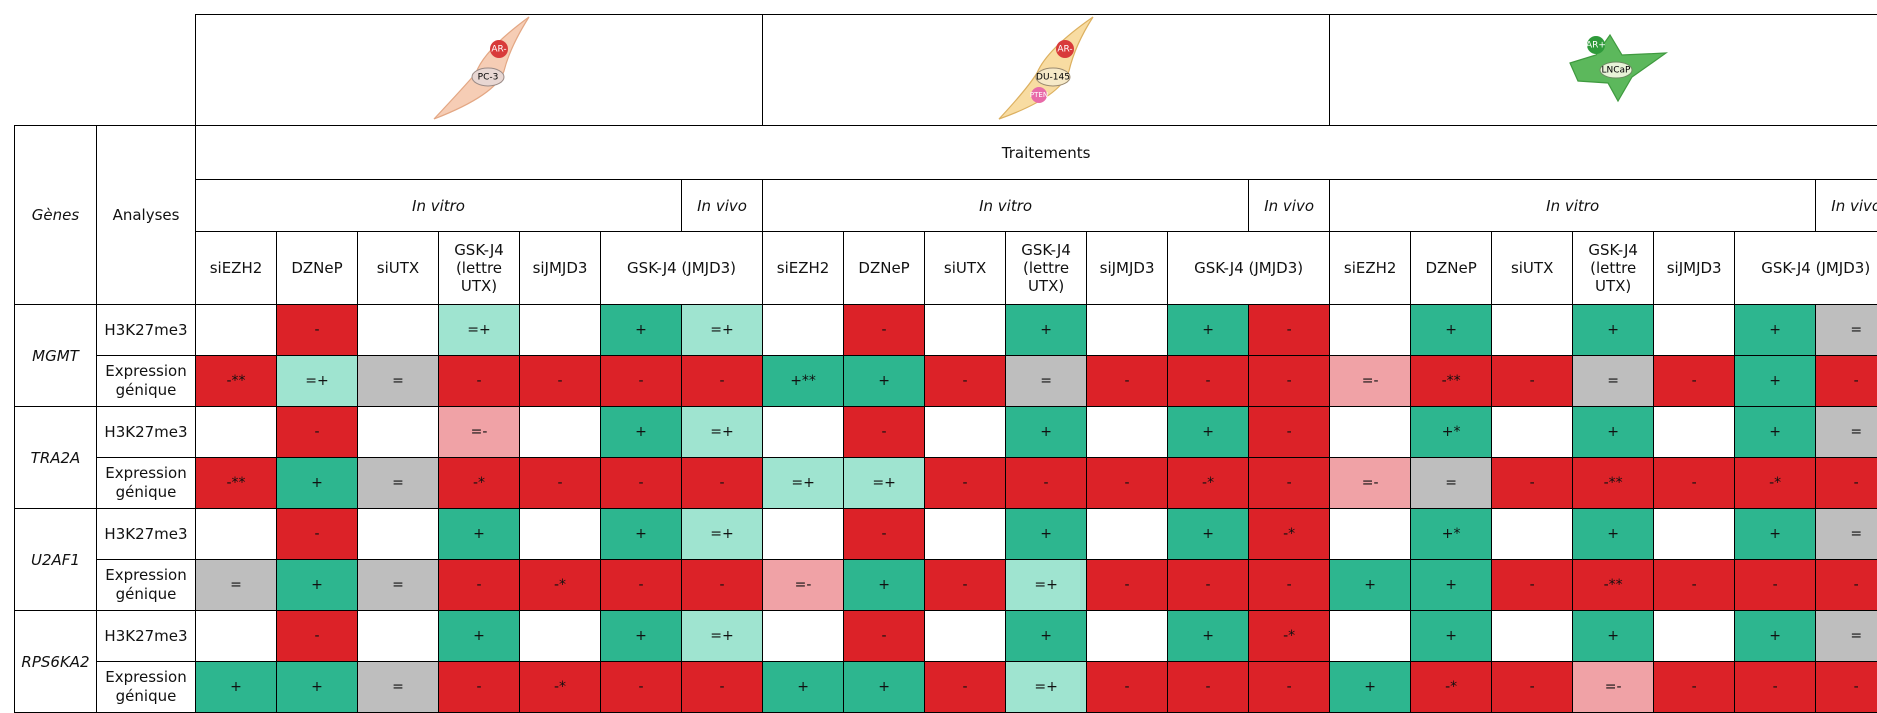 The width and height of the screenshot is (1877, 713). What do you see at coordinates (498, 50) in the screenshot?
I see `receptor-label: AR-` at bounding box center [498, 50].